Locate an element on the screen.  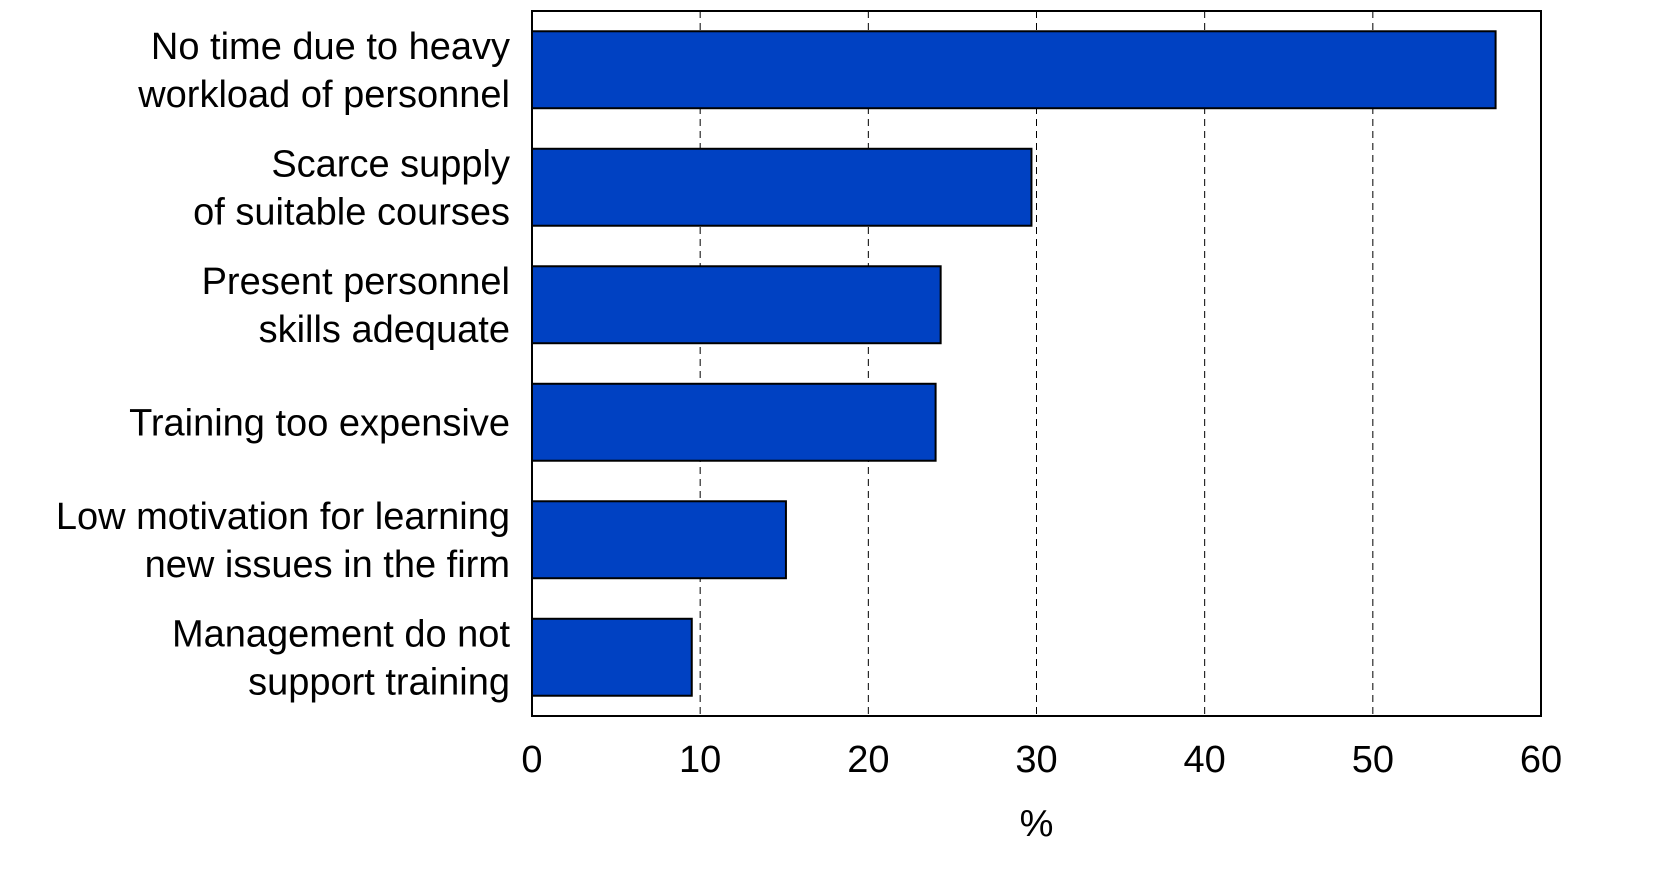
x-tick-label: 60 is located at coordinates (1541, 760).